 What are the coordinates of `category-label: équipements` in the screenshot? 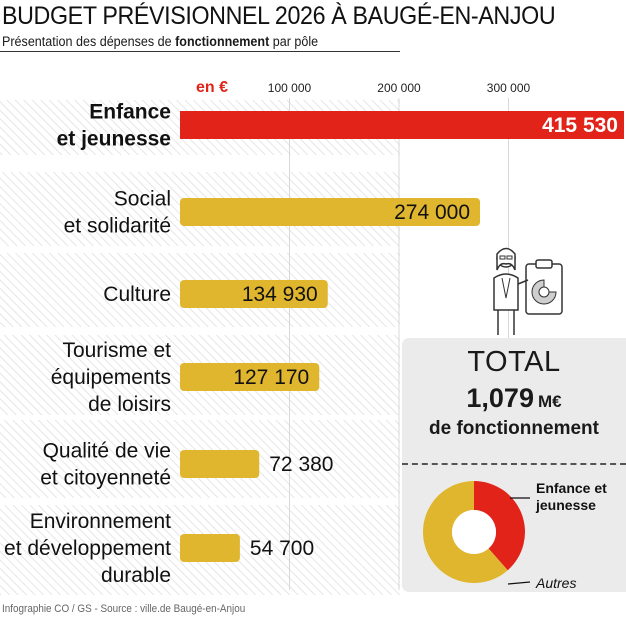 It's located at (111, 377).